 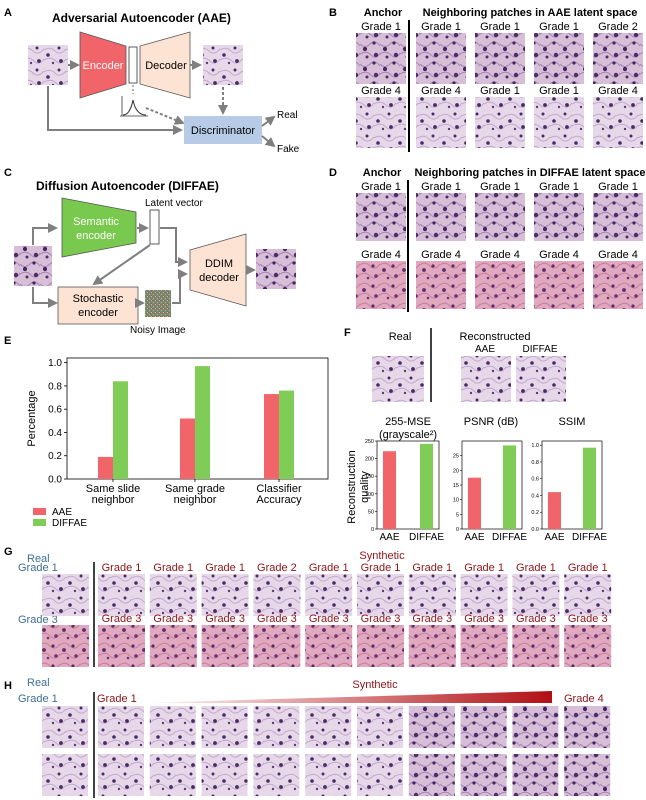 I want to click on panel-c-title: Diffusion Autoencoder (DIFFAE), so click(x=127, y=186).